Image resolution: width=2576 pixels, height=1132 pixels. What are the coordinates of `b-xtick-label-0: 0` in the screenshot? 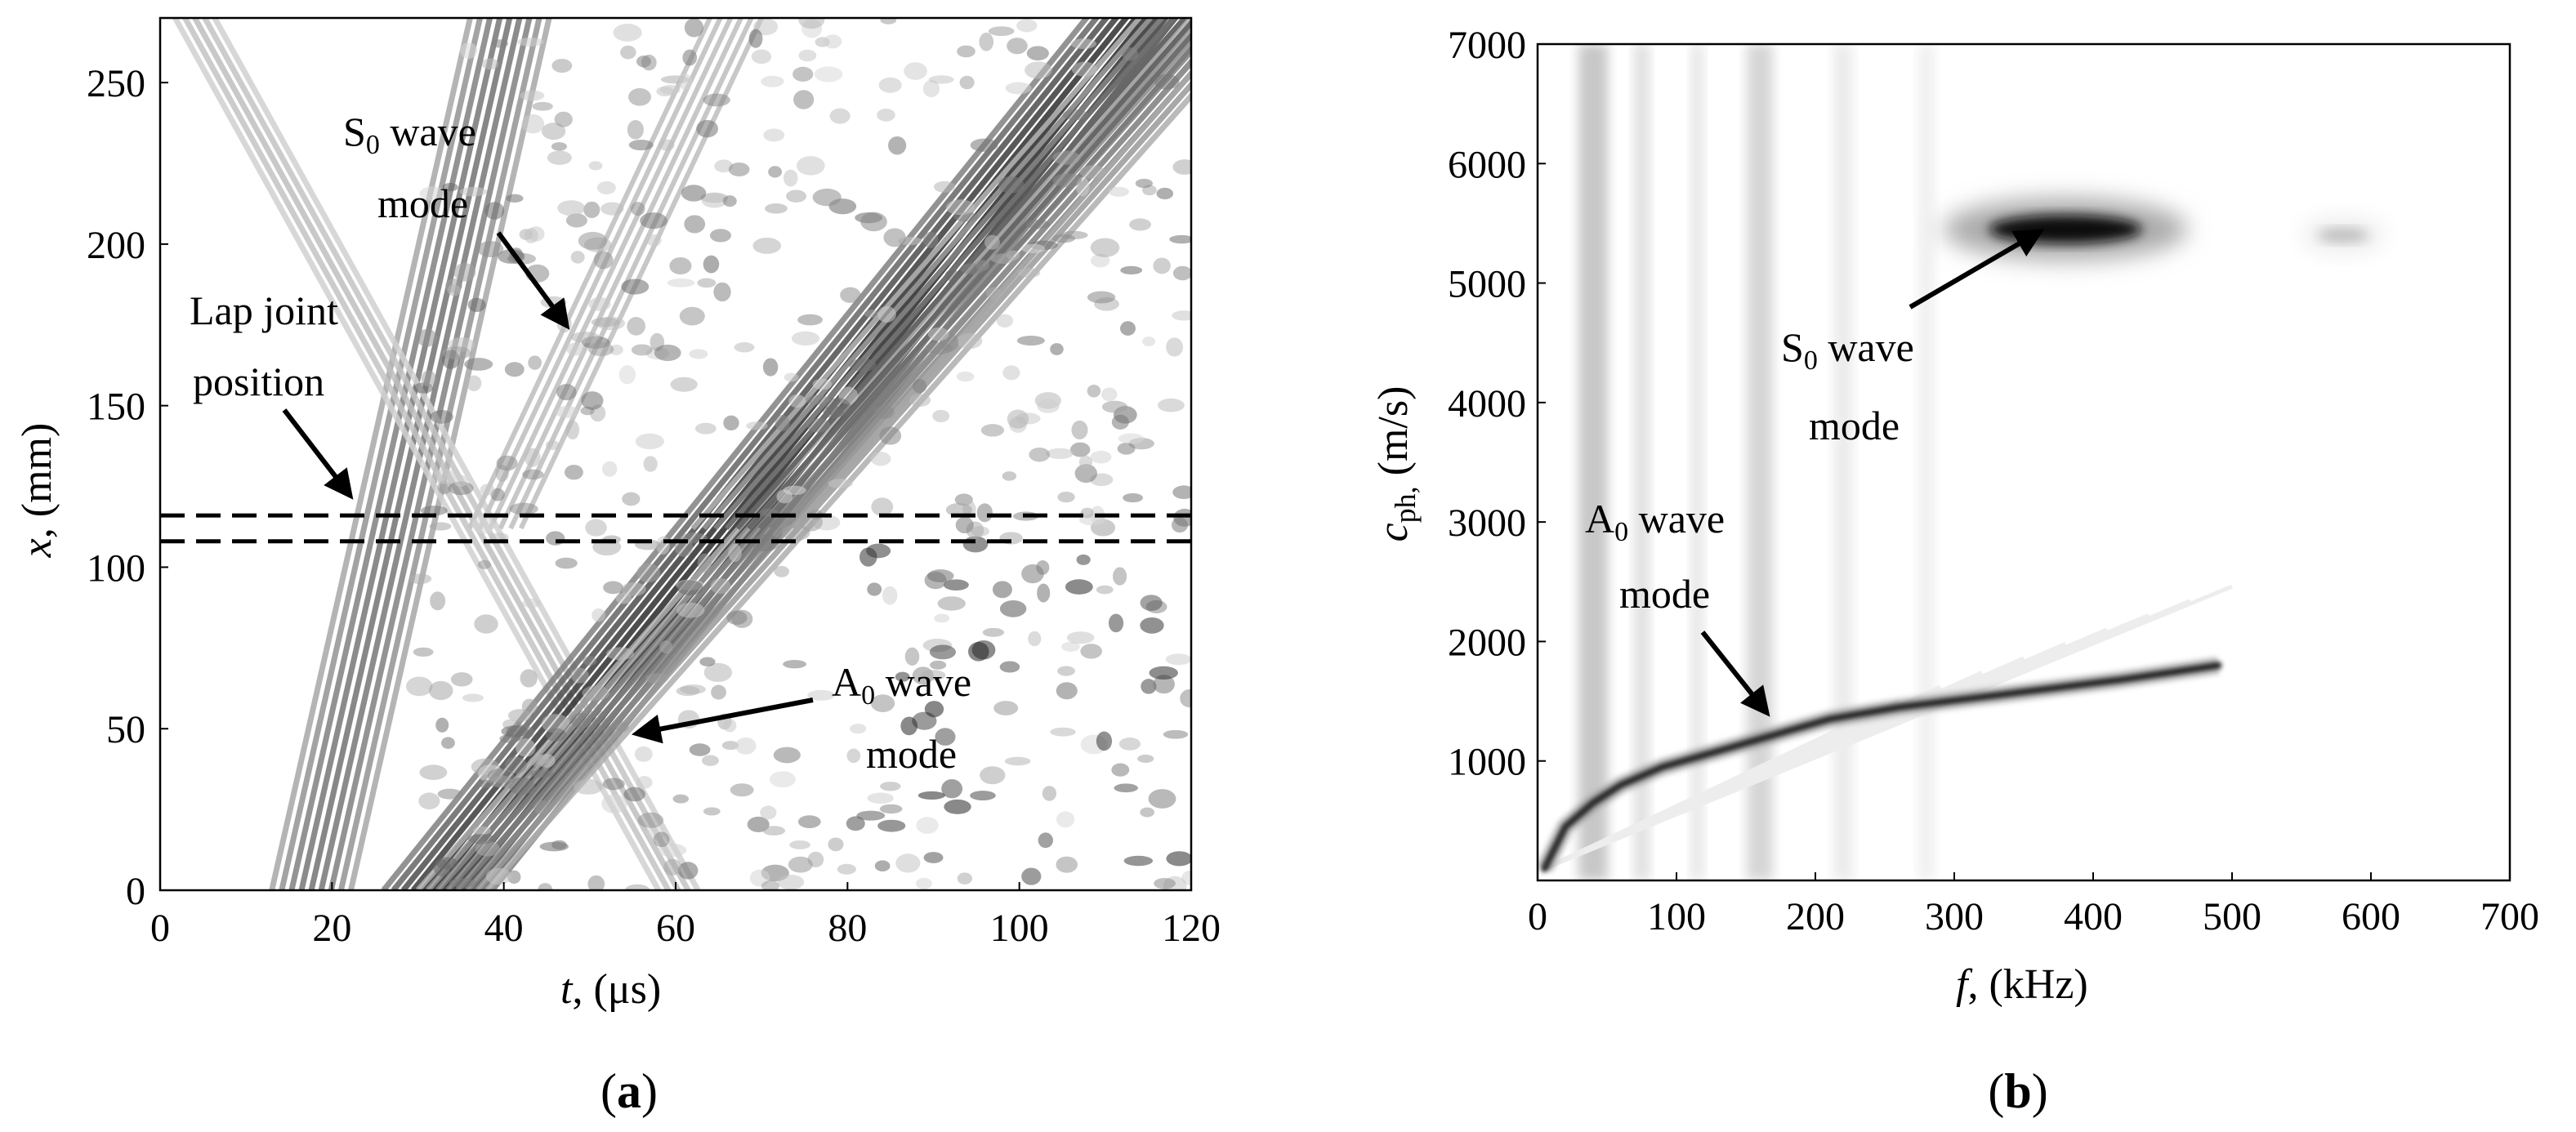 It's located at (1538, 917).